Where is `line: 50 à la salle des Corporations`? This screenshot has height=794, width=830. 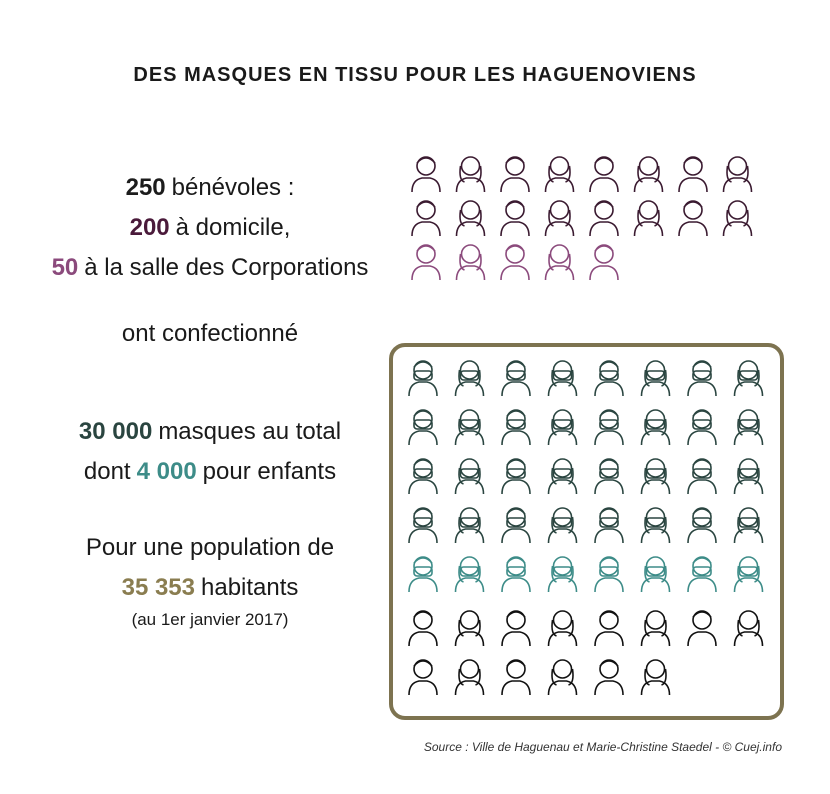
line: 50 à la salle des Corporations is located at coordinates (210, 268).